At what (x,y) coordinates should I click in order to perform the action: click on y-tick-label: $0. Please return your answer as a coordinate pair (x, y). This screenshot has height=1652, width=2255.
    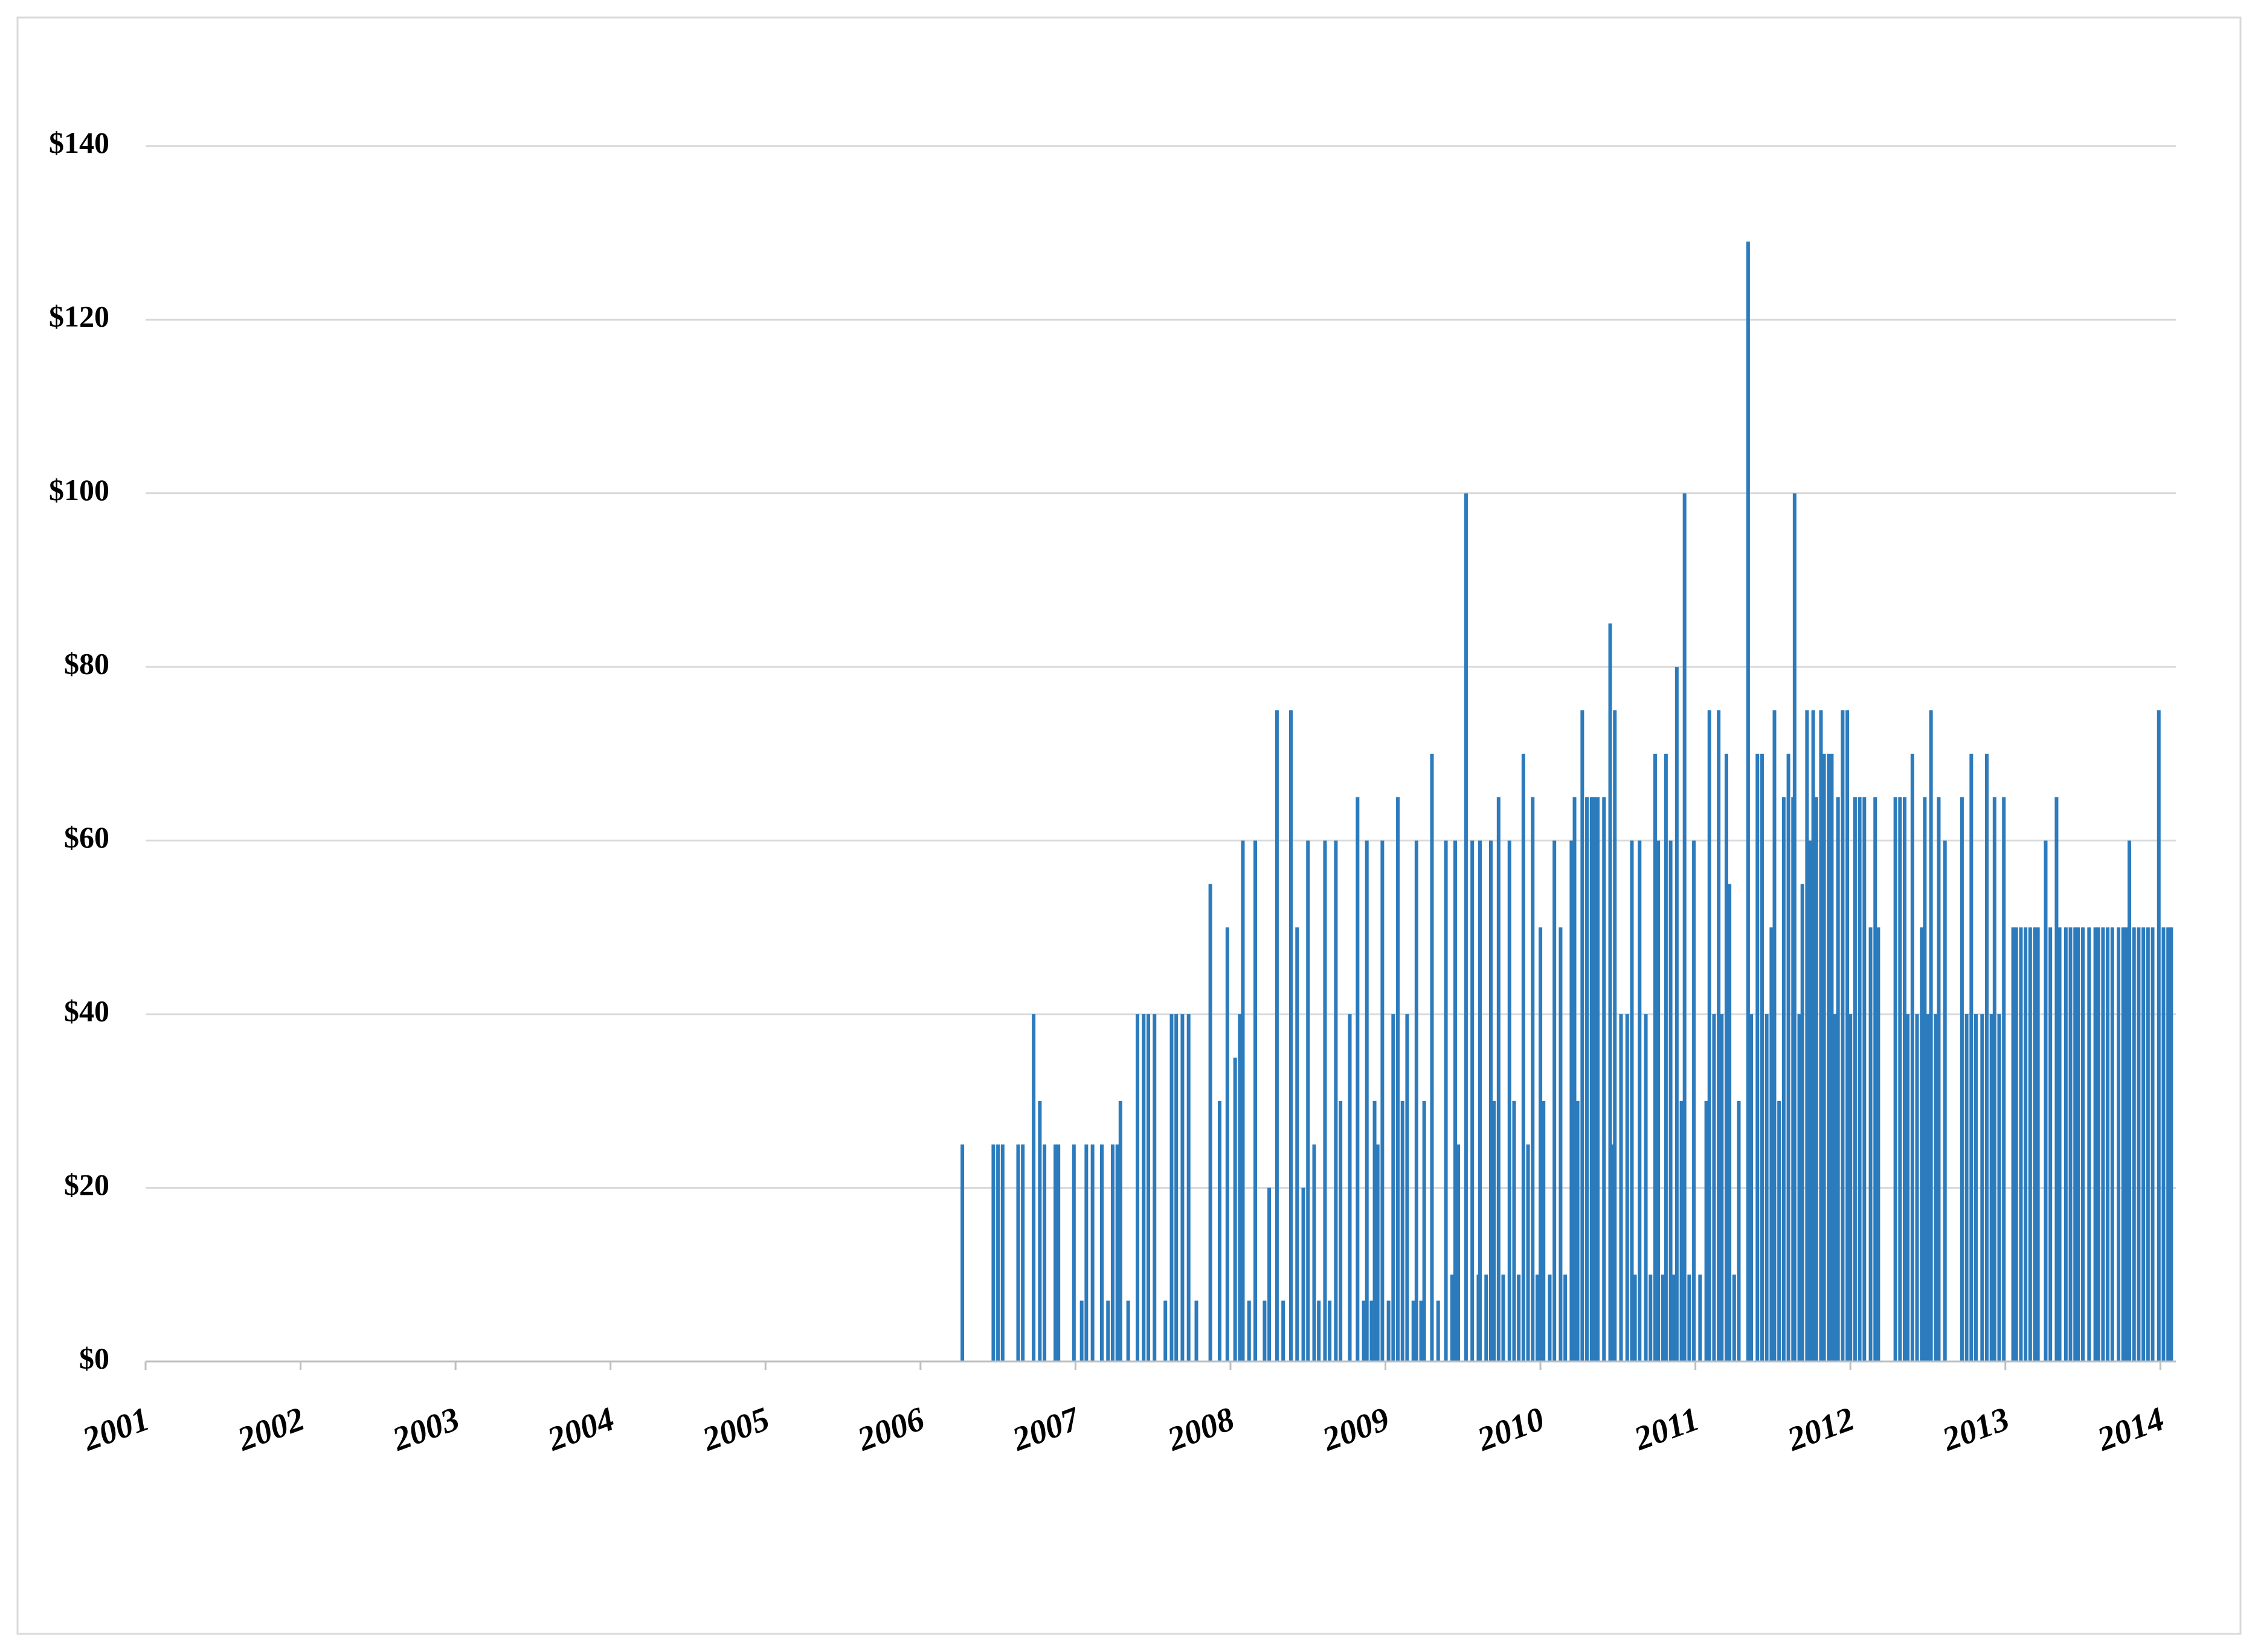
    Looking at the image, I should click on (94, 1358).